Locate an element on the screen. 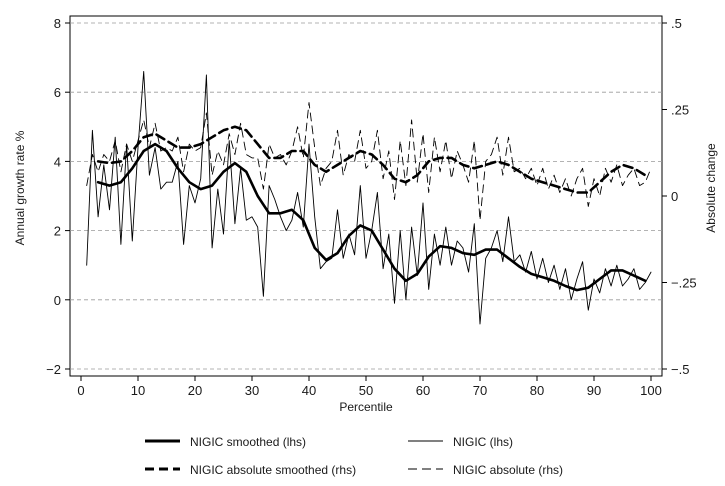  y-right-axis-title: Absolute change is located at coordinates (711, 188).